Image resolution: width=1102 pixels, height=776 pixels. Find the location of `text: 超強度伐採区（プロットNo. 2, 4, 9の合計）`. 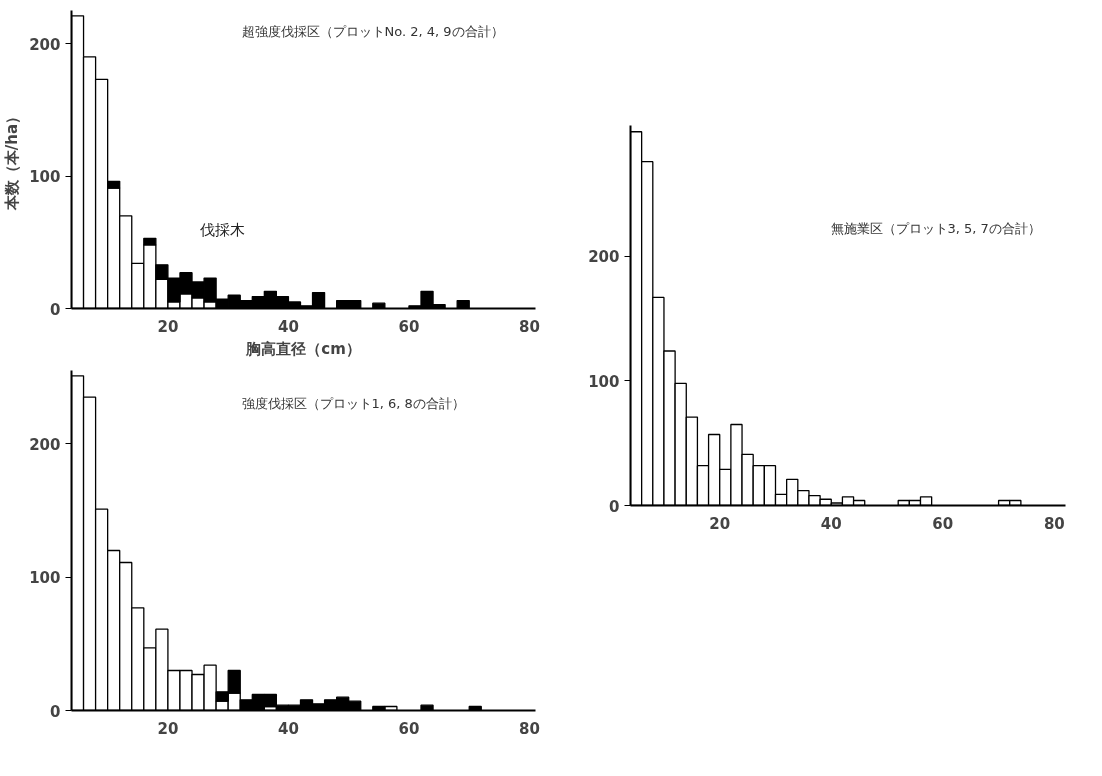

text: 超強度伐採区（プロットNo. 2, 4, 9の合計） is located at coordinates (372, 31).